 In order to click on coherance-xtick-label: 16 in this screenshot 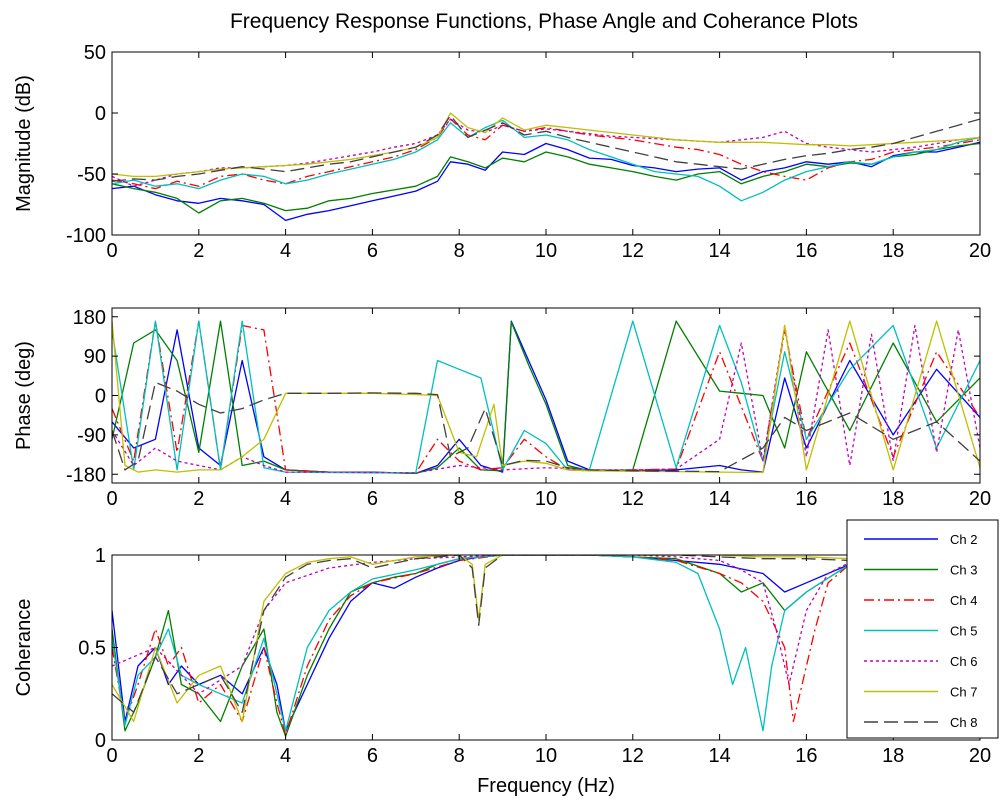, I will do `click(806, 756)`.